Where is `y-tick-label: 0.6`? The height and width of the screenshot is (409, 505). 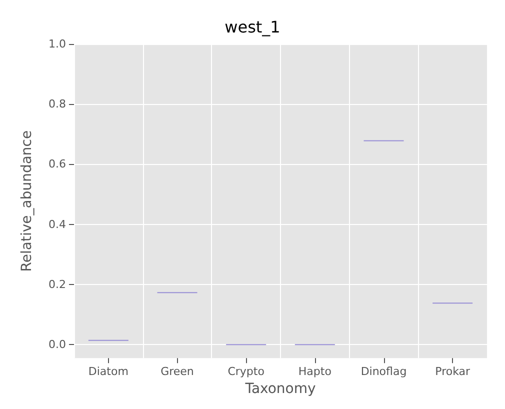 y-tick-label: 0.6 is located at coordinates (57, 164).